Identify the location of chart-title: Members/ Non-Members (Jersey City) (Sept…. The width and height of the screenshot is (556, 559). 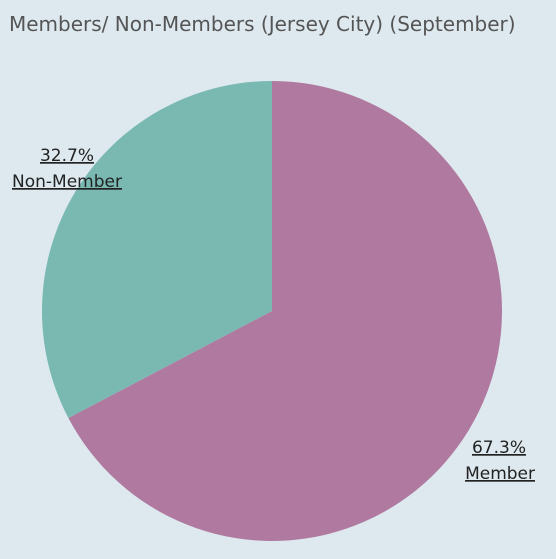
(262, 24).